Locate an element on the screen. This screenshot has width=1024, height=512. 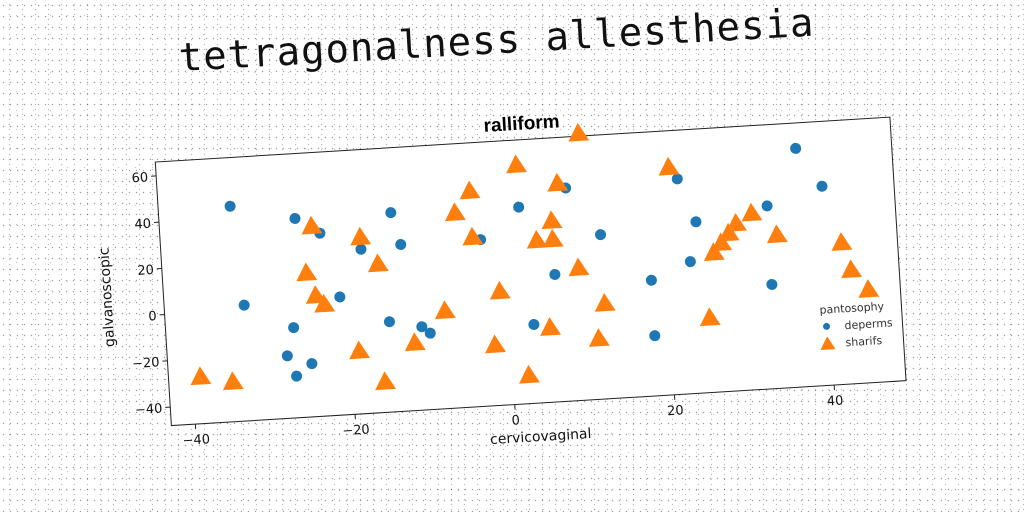
legend-title: pantosophy is located at coordinates (852, 308).